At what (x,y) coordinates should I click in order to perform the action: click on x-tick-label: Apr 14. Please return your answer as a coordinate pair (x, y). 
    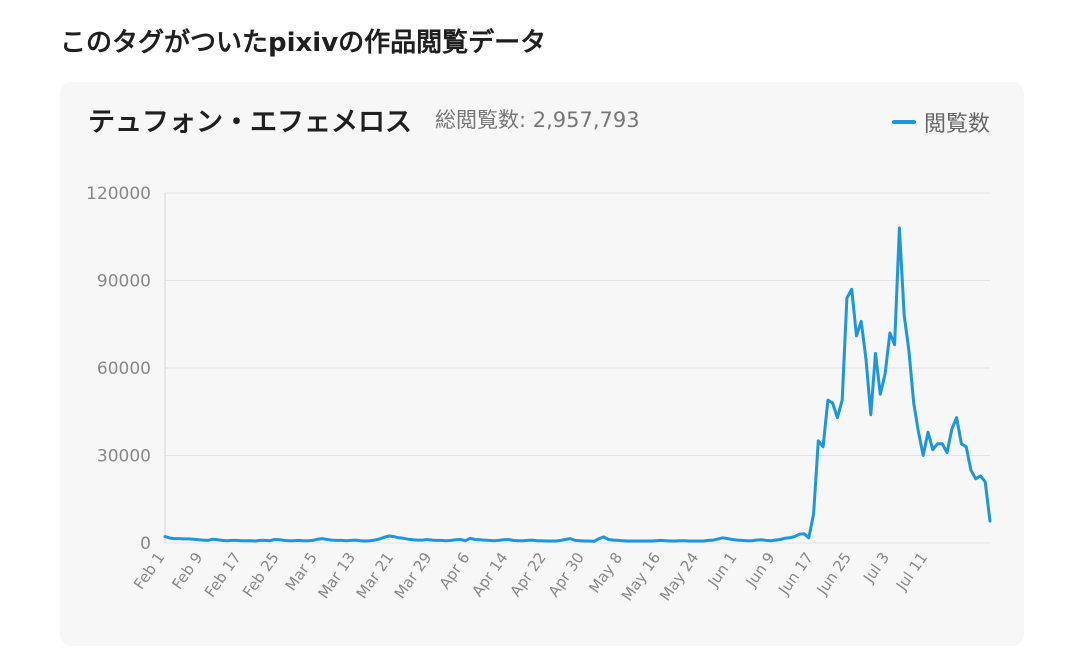
    Looking at the image, I should click on (489, 574).